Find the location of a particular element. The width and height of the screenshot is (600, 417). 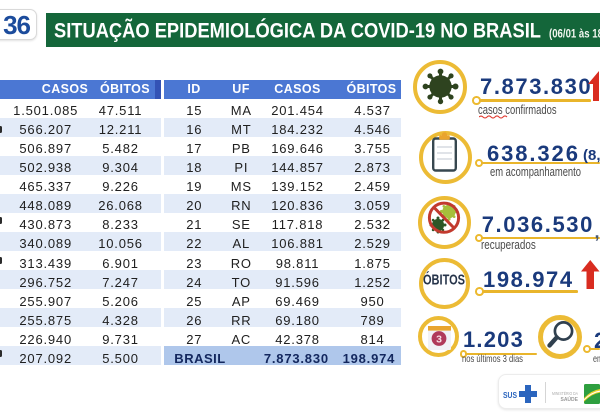

svg-text: 3 is located at coordinates (439, 339).